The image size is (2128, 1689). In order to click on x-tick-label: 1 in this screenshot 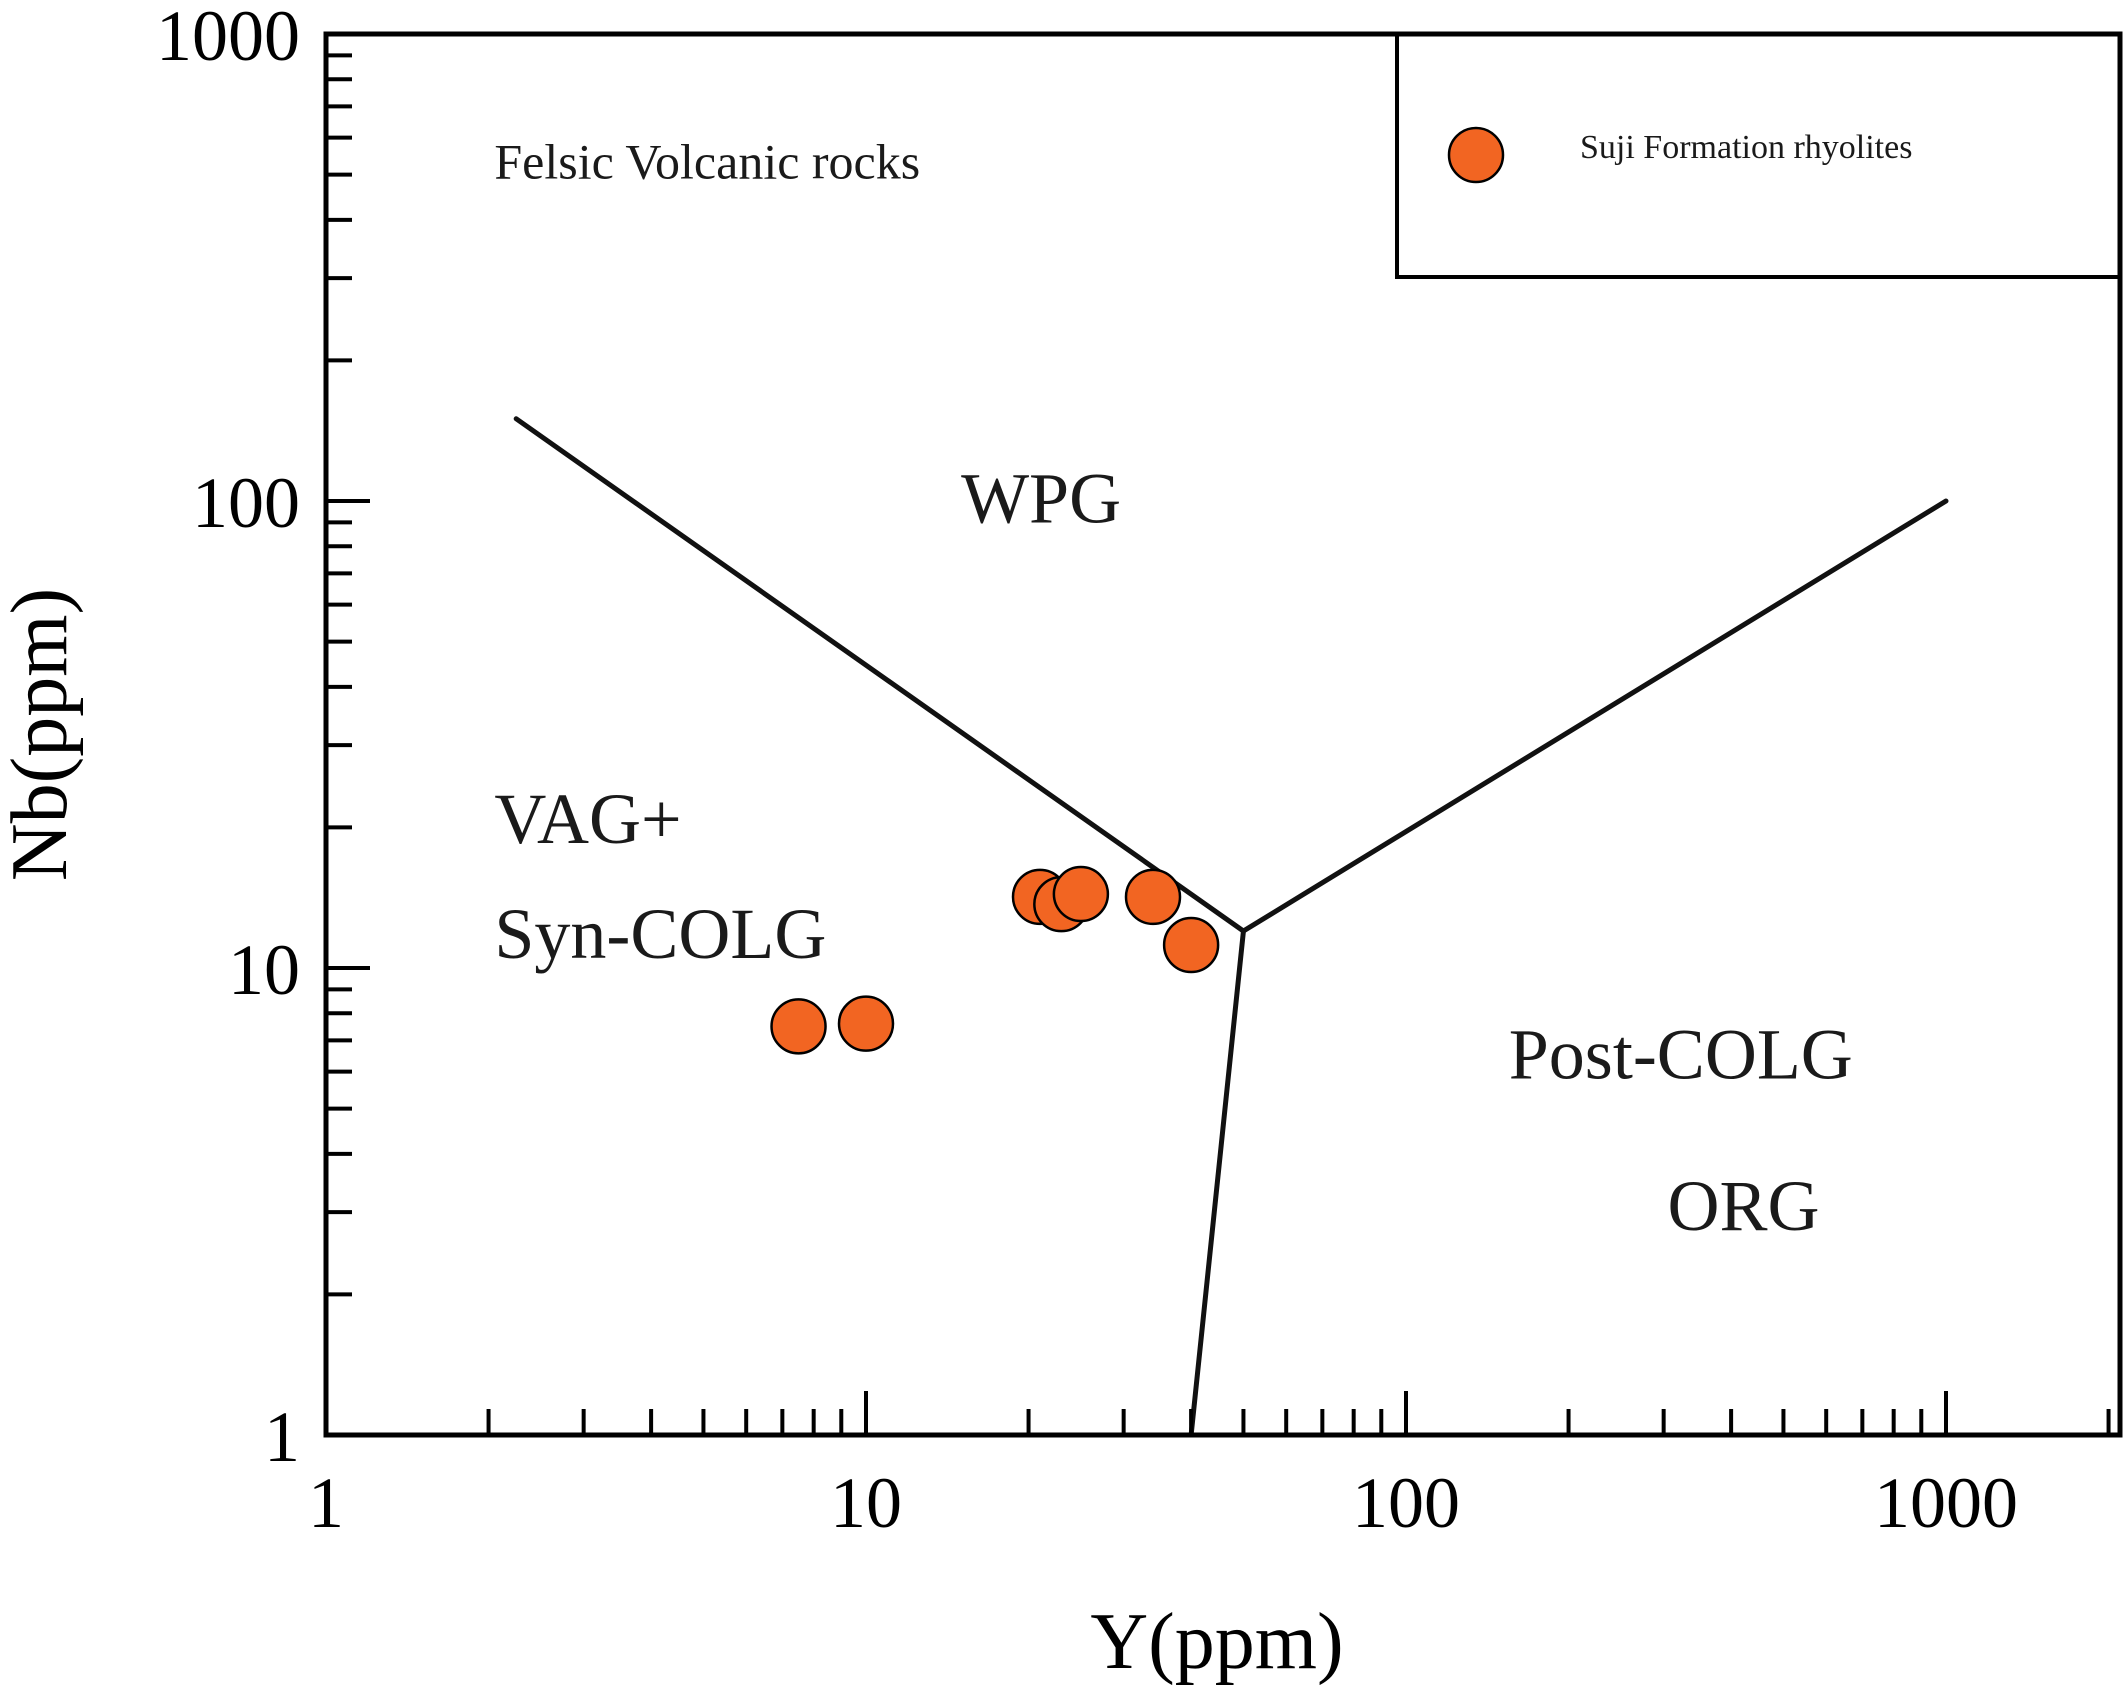, I will do `click(326, 1503)`.